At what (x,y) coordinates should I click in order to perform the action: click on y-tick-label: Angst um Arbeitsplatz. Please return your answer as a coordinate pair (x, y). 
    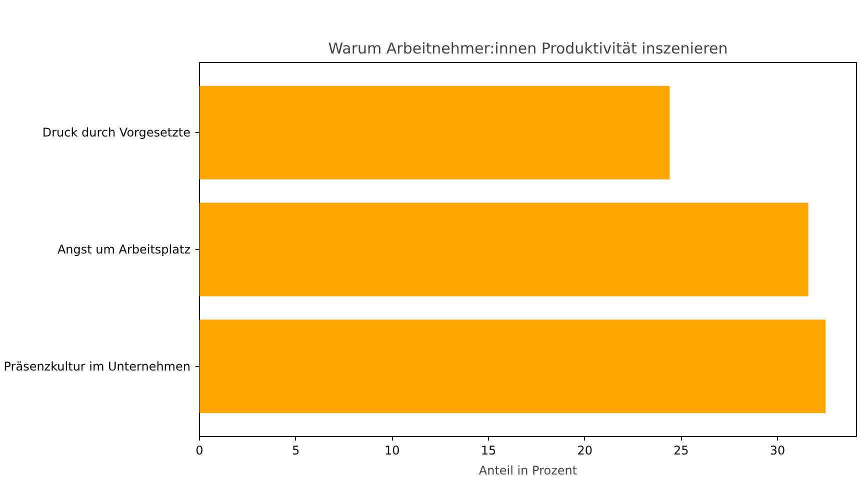
    Looking at the image, I should click on (124, 249).